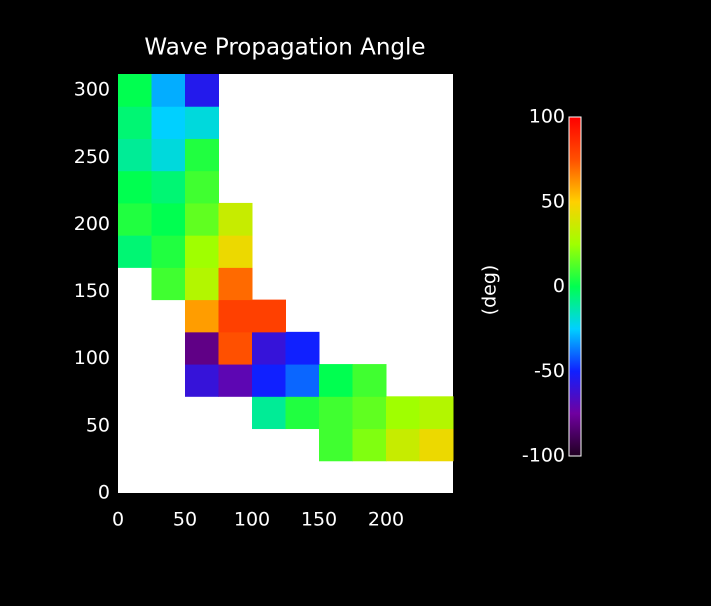  What do you see at coordinates (92, 291) in the screenshot?
I see `y-tick-label: 150` at bounding box center [92, 291].